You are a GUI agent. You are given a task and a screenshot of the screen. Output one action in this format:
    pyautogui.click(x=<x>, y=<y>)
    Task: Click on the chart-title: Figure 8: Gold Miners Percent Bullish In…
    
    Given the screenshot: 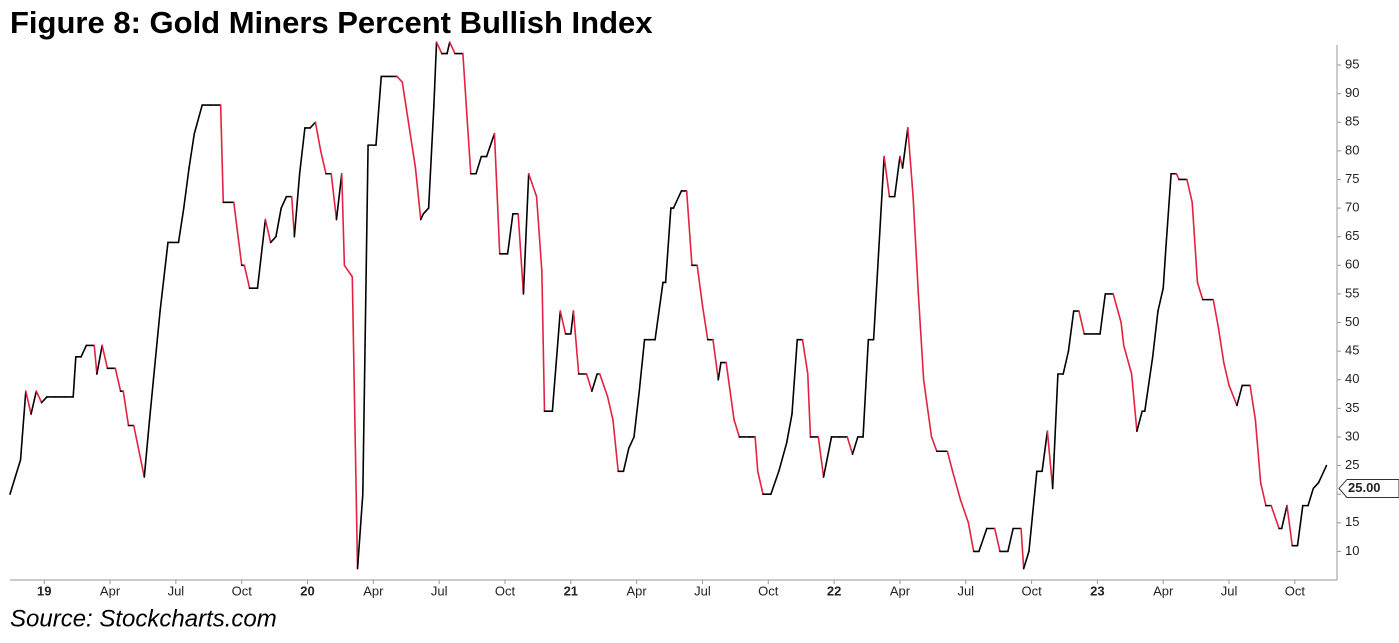 What is the action you would take?
    pyautogui.click(x=331, y=22)
    